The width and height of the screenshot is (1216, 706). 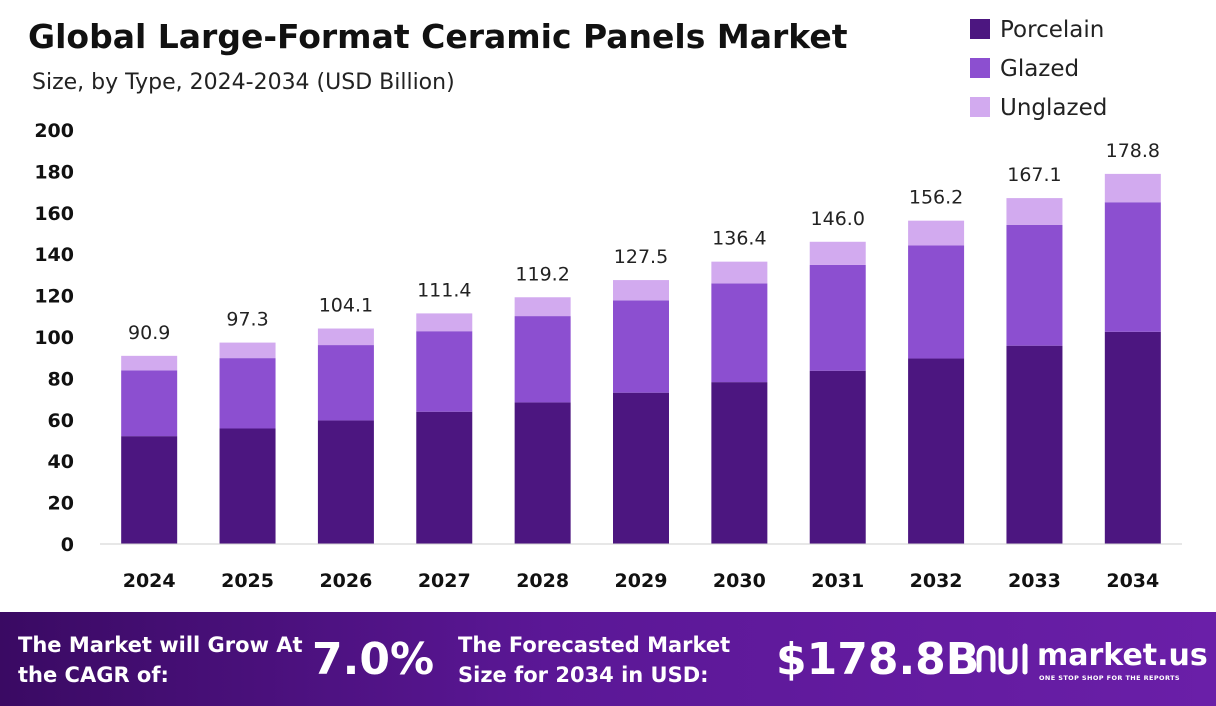 I want to click on market-us-logo-icon, so click(x=1002, y=659).